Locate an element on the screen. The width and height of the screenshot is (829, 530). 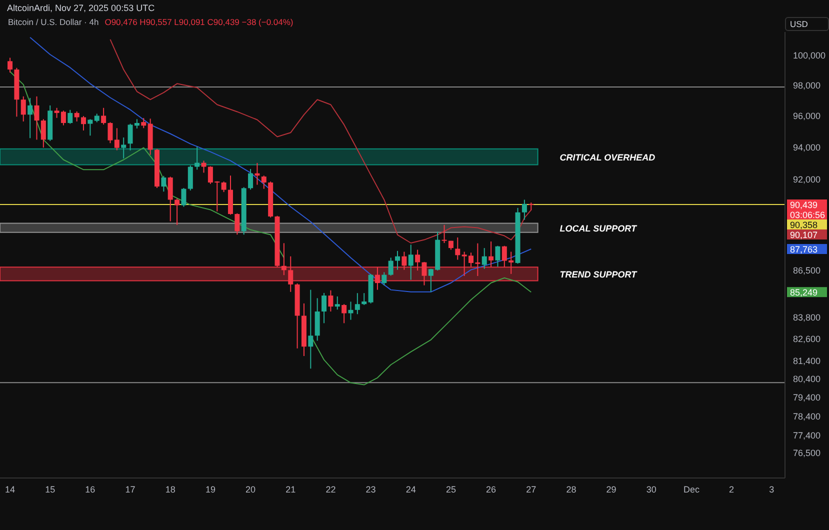
x-tick-label: 24 is located at coordinates (411, 489).